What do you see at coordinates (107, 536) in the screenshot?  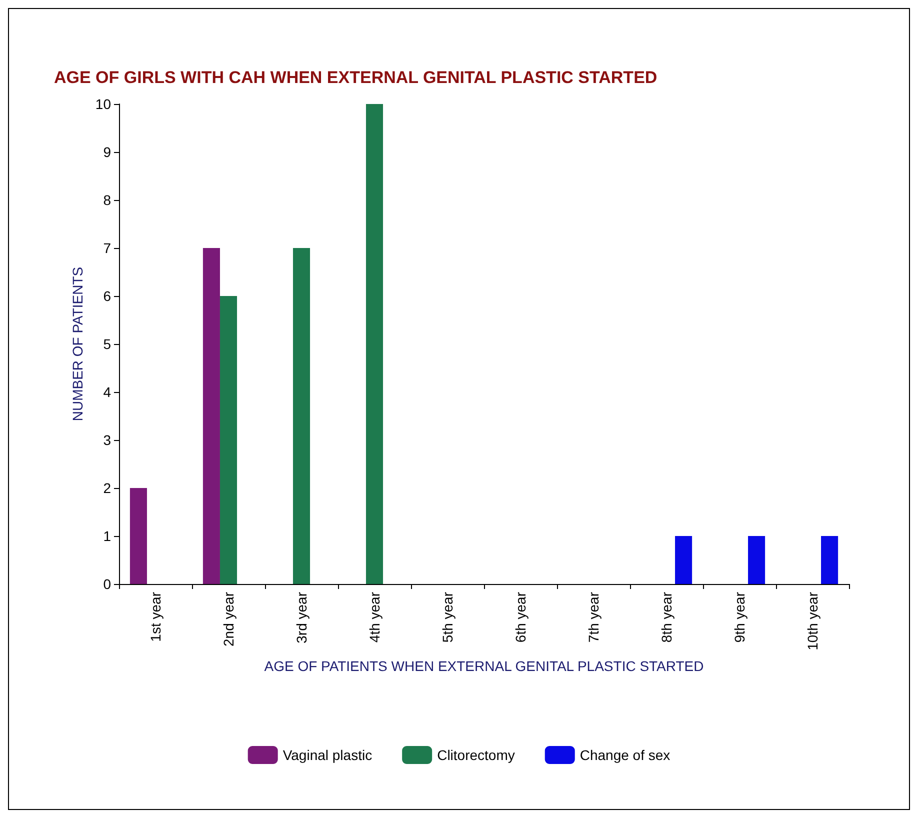 I see `y-tick-label: 1` at bounding box center [107, 536].